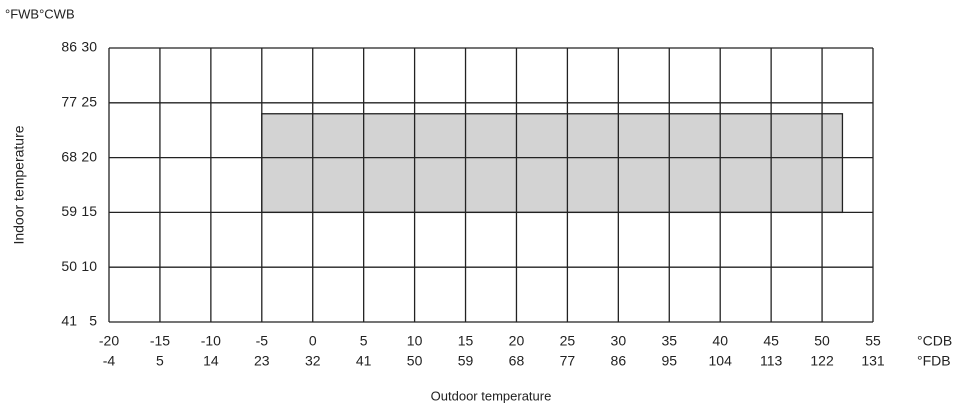 This screenshot has height=410, width=977. Describe the element at coordinates (771, 361) in the screenshot. I see `x2-tick-label: 113` at that location.